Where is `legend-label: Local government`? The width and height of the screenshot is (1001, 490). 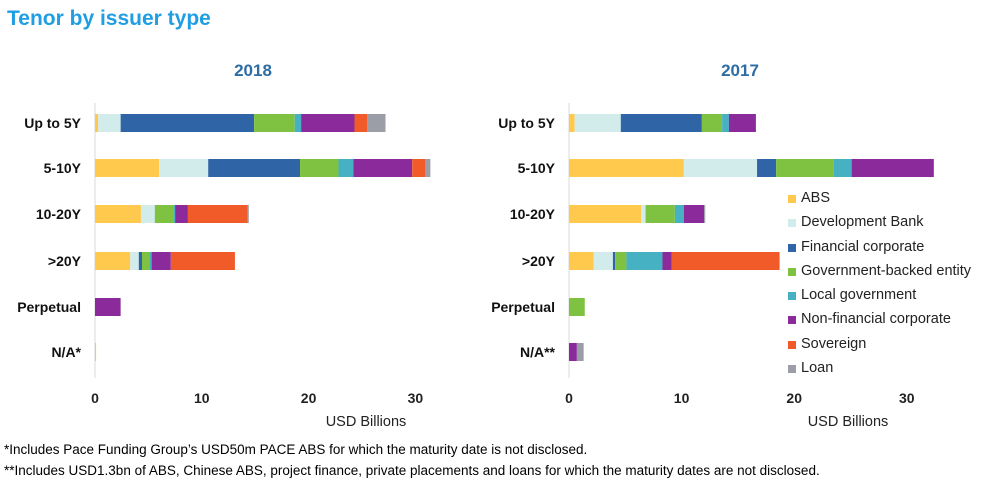
legend-label: Local government is located at coordinates (859, 295).